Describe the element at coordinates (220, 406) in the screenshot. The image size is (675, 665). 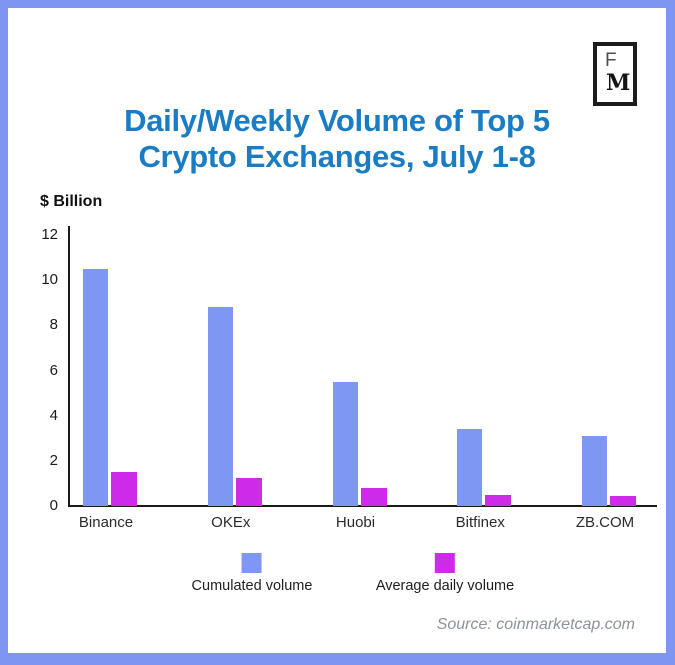
I see `bar-cumulated-volume-okex` at that location.